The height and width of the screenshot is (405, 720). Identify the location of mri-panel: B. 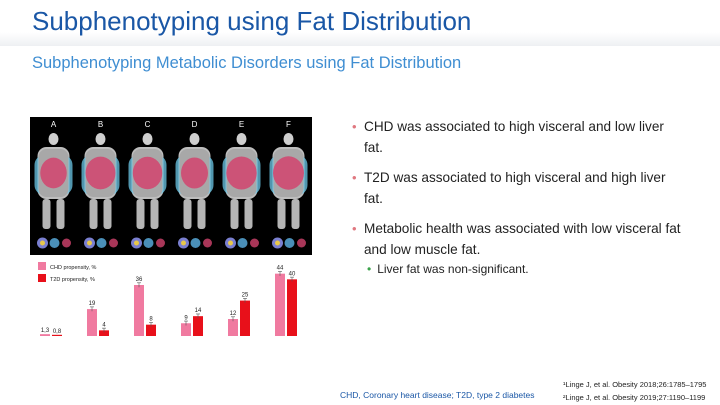
(100, 184).